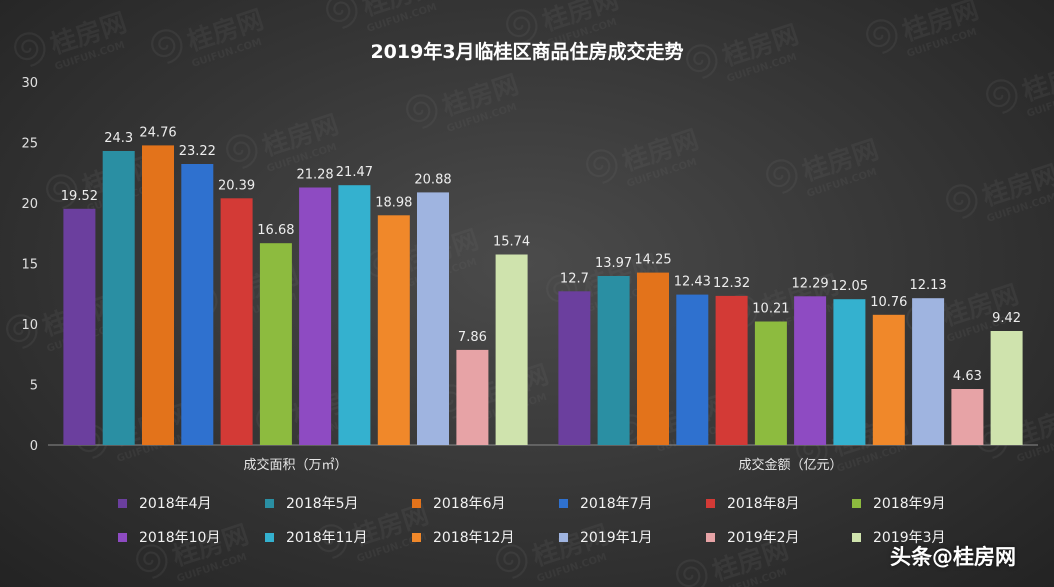 This screenshot has width=1054, height=587. What do you see at coordinates (809, 283) in the screenshot?
I see `data-label: 12.29` at bounding box center [809, 283].